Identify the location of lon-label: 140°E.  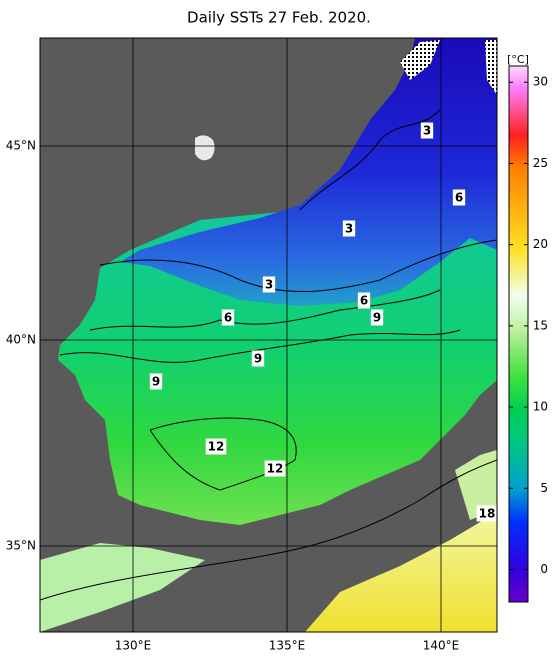
(441, 646).